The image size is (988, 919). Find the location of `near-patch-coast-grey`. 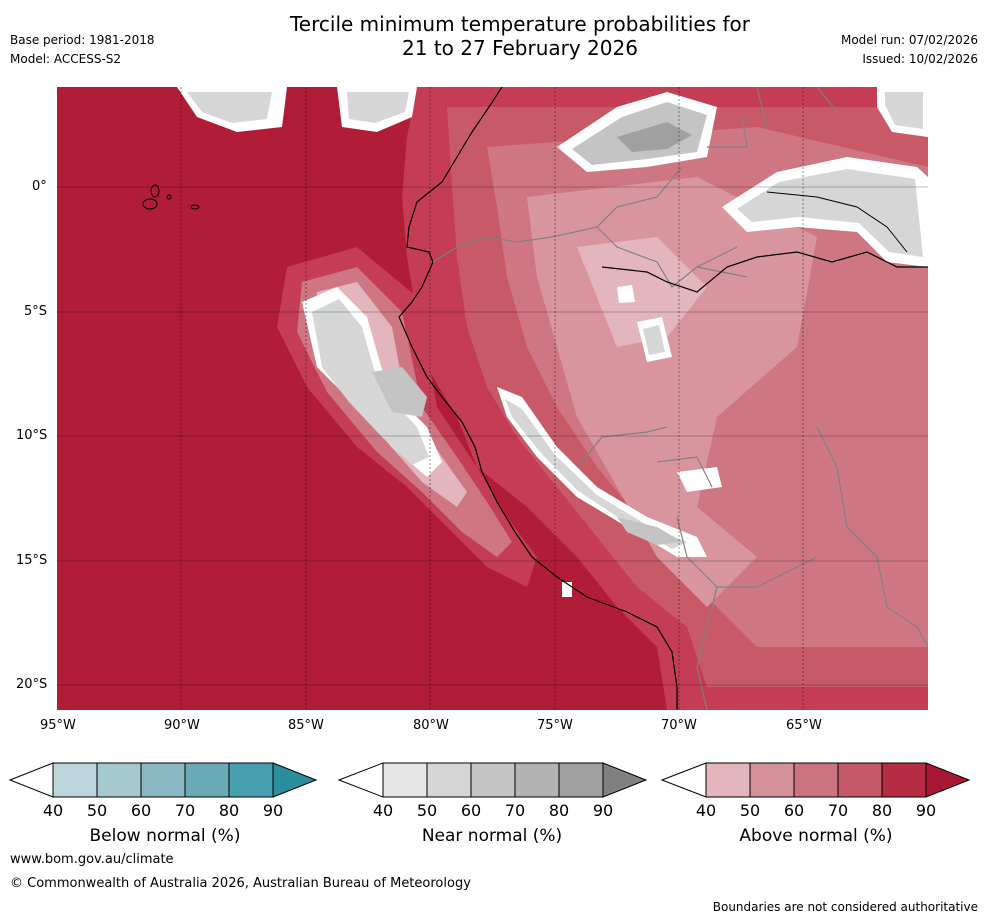

near-patch-coast-grey is located at coordinates (370, 382).